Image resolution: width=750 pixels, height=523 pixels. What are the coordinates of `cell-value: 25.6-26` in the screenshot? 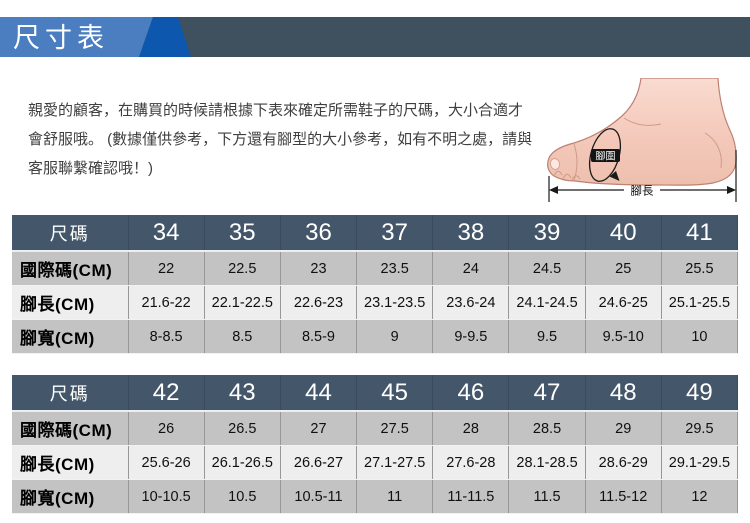 It's located at (166, 462).